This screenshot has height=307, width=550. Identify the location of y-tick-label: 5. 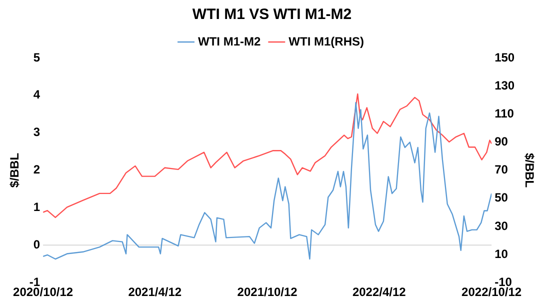
(36, 57).